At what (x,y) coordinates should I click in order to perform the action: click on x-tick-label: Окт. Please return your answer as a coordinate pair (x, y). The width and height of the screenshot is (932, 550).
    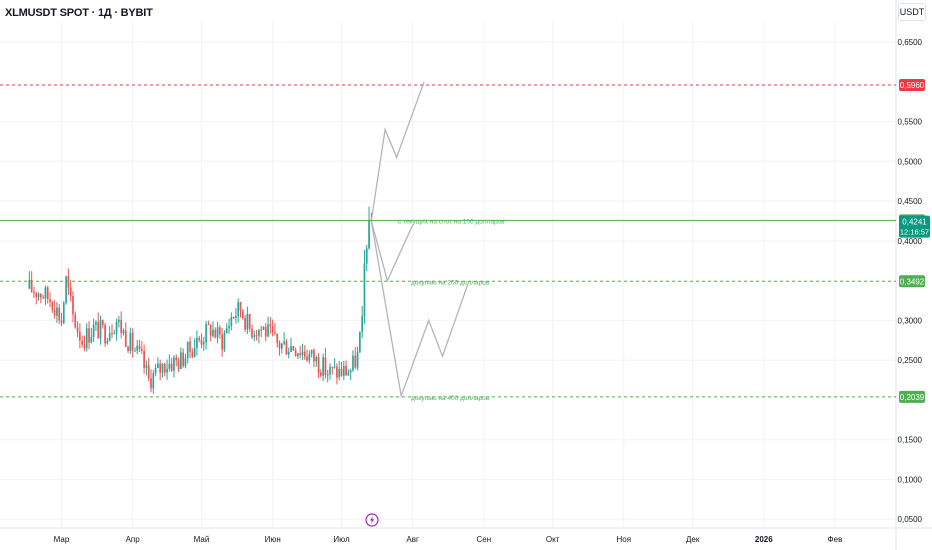
    Looking at the image, I should click on (553, 539).